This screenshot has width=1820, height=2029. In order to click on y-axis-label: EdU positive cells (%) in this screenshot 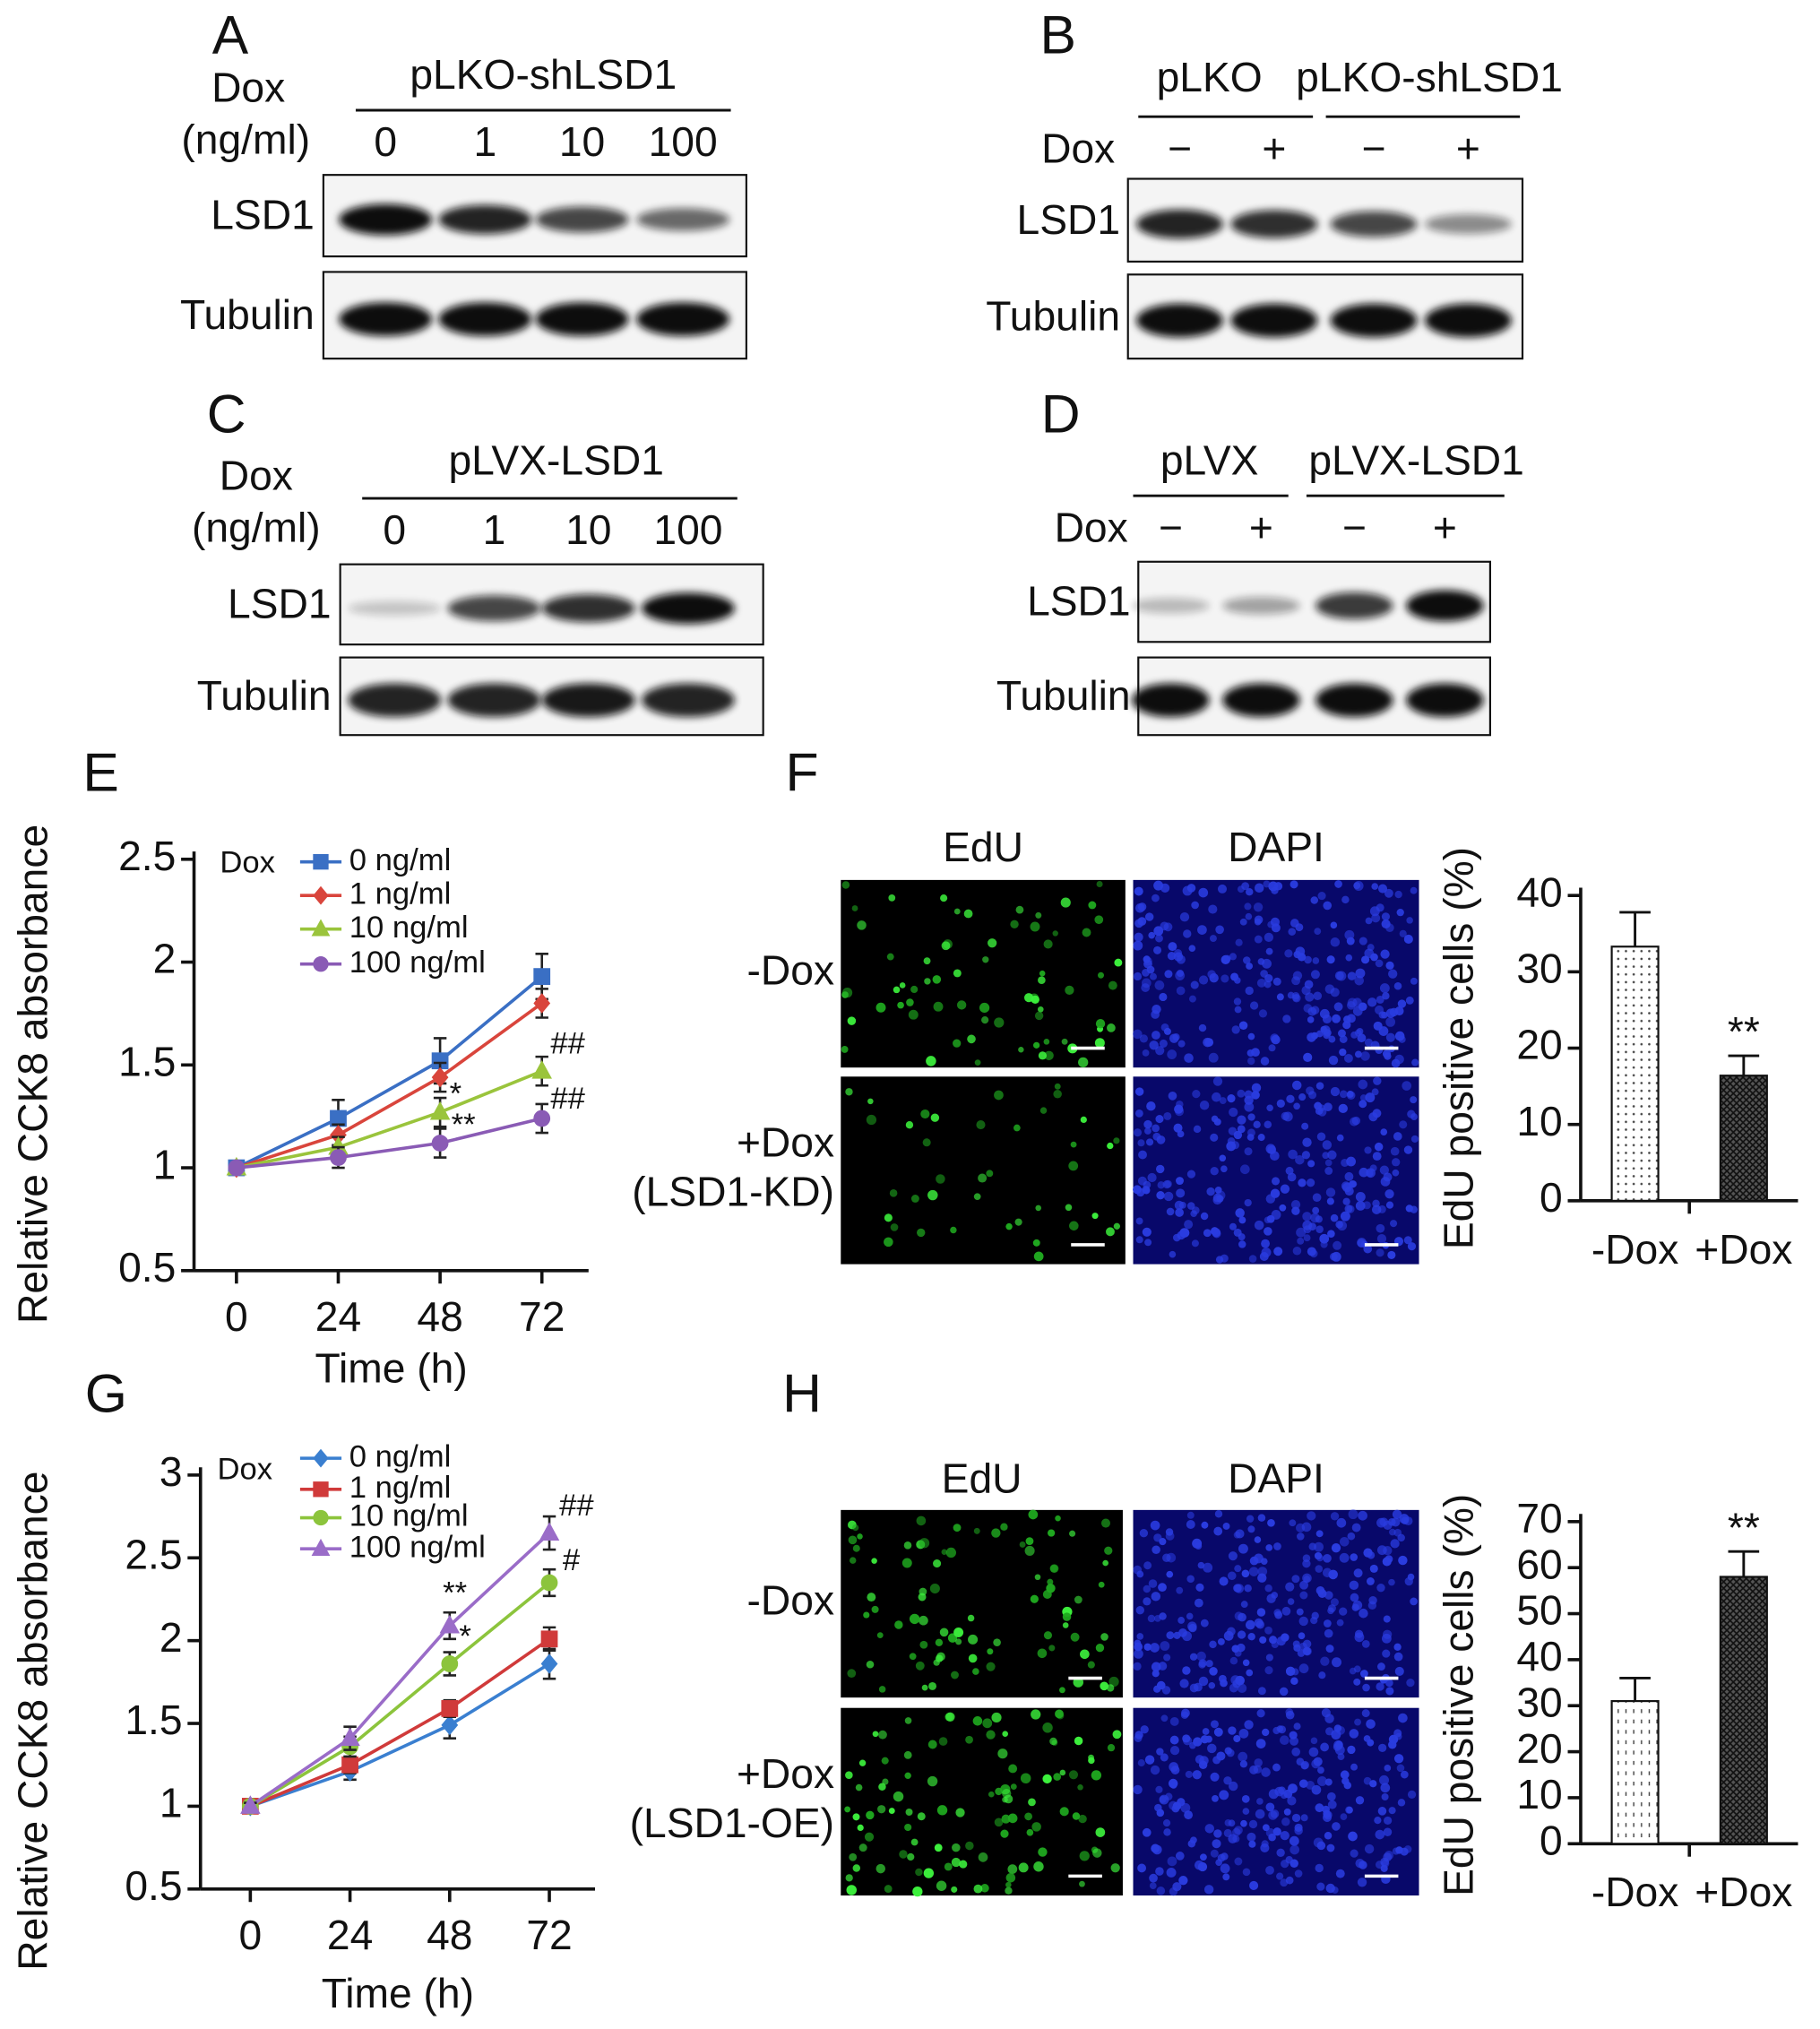, I will do `click(1458, 1695)`.